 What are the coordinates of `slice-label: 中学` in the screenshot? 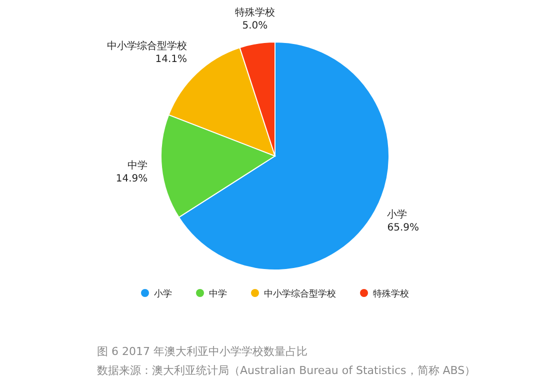 It's located at (138, 166).